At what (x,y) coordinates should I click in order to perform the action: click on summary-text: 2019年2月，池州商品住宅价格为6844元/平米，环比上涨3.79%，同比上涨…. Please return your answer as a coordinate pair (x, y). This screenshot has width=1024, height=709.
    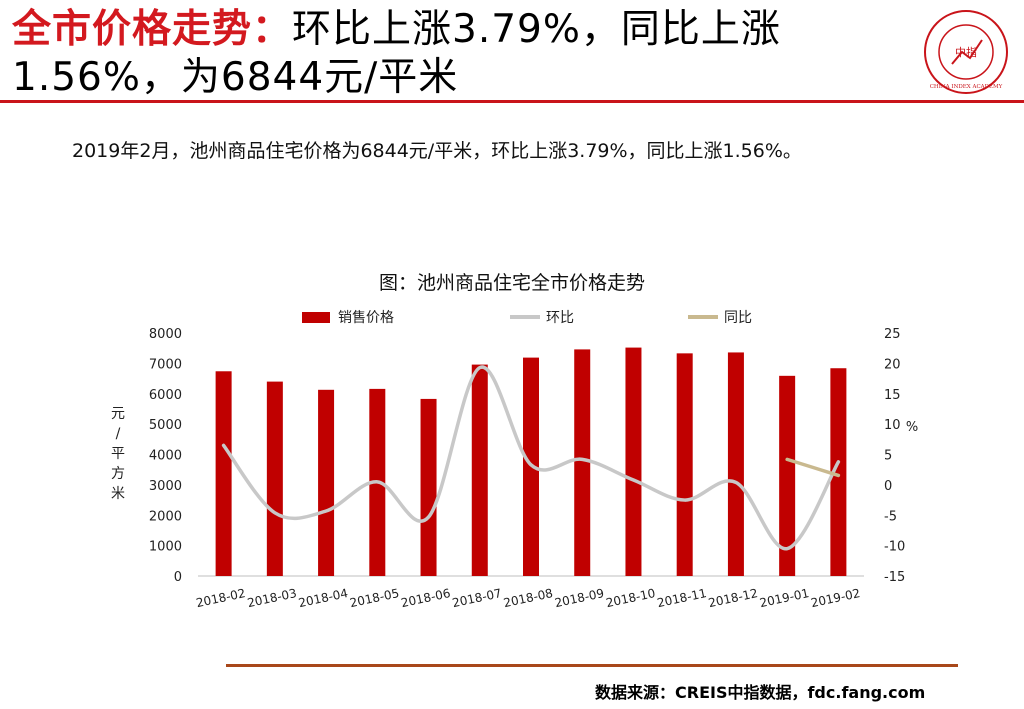
    Looking at the image, I should click on (437, 151).